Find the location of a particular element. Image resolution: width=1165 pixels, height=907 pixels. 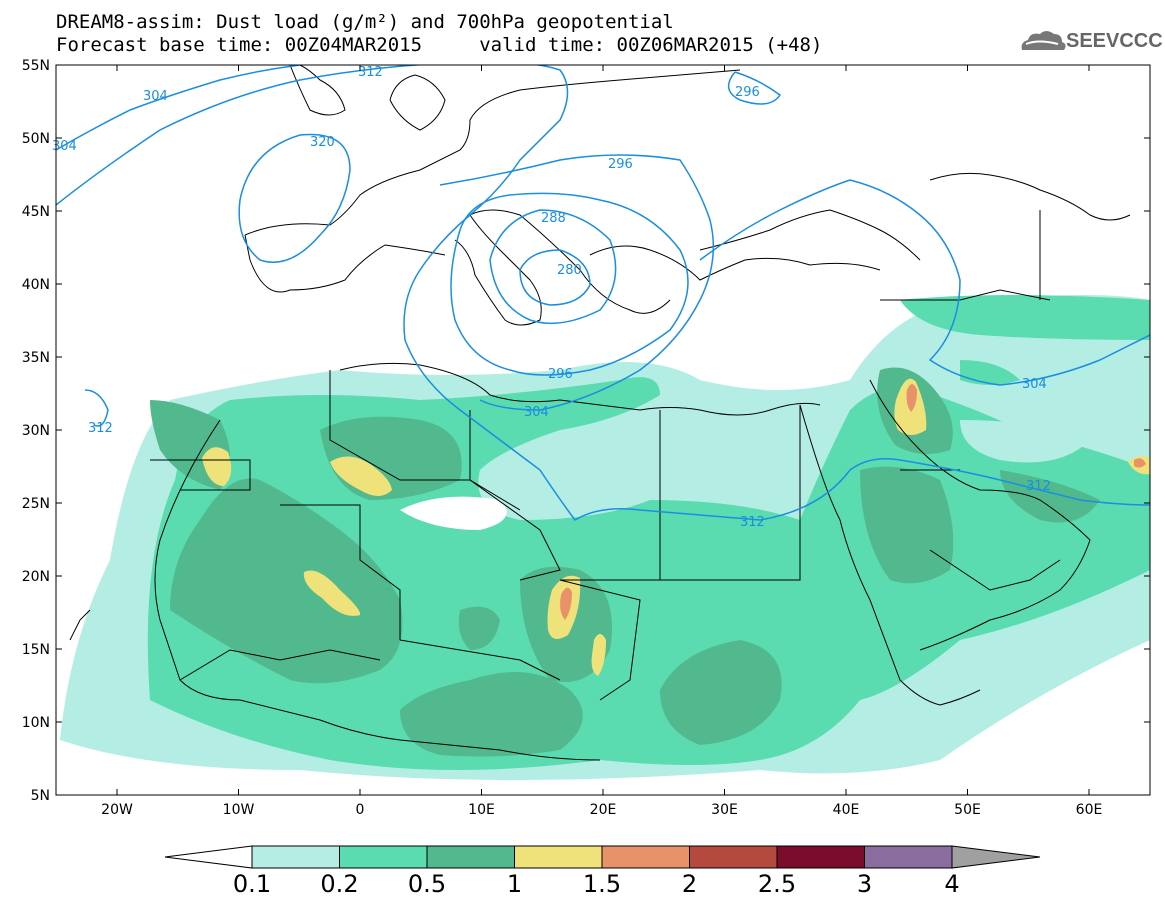

dust-level-0.5 is located at coordinates (286, 581).